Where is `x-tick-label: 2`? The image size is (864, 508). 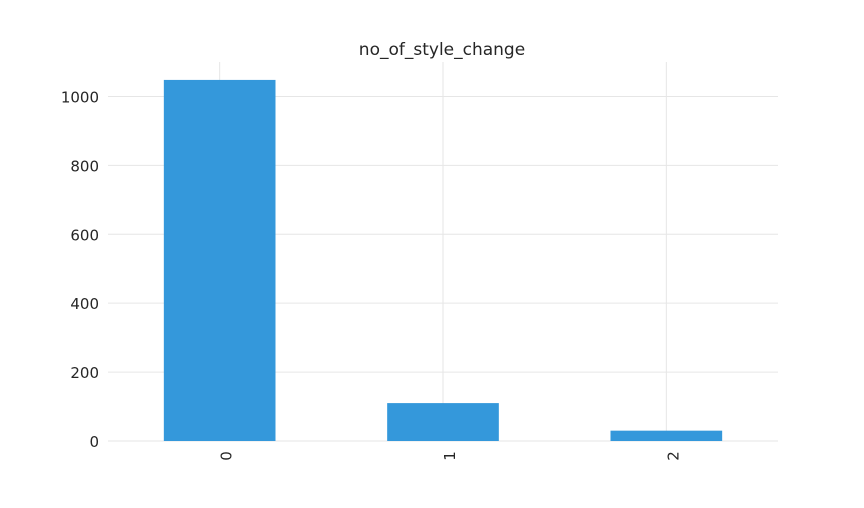
x-tick-label: 2 is located at coordinates (673, 456).